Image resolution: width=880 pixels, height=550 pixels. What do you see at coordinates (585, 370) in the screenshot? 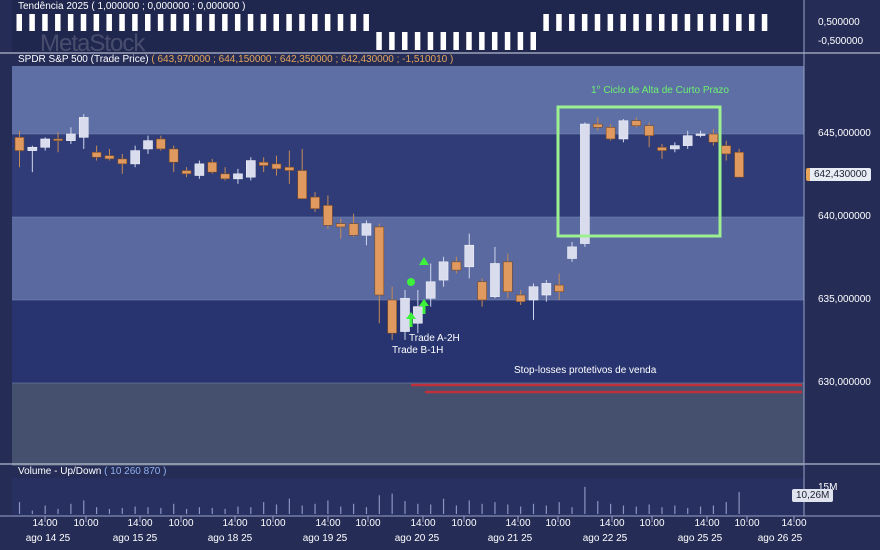
I see `stop-loss-annotation: Stop-losses protetivos de venda` at bounding box center [585, 370].